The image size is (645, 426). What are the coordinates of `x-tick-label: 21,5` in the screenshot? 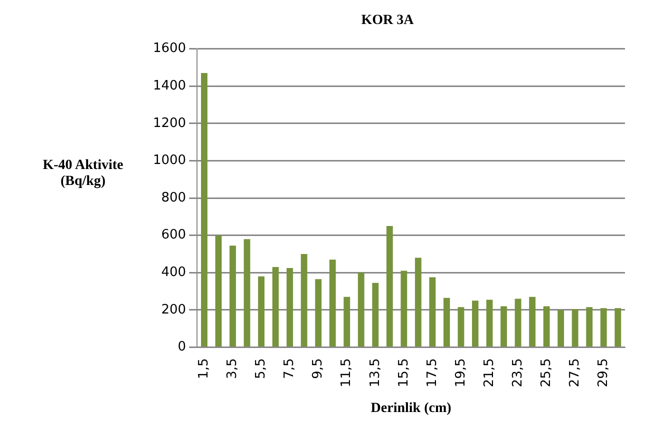 It's located at (489, 373).